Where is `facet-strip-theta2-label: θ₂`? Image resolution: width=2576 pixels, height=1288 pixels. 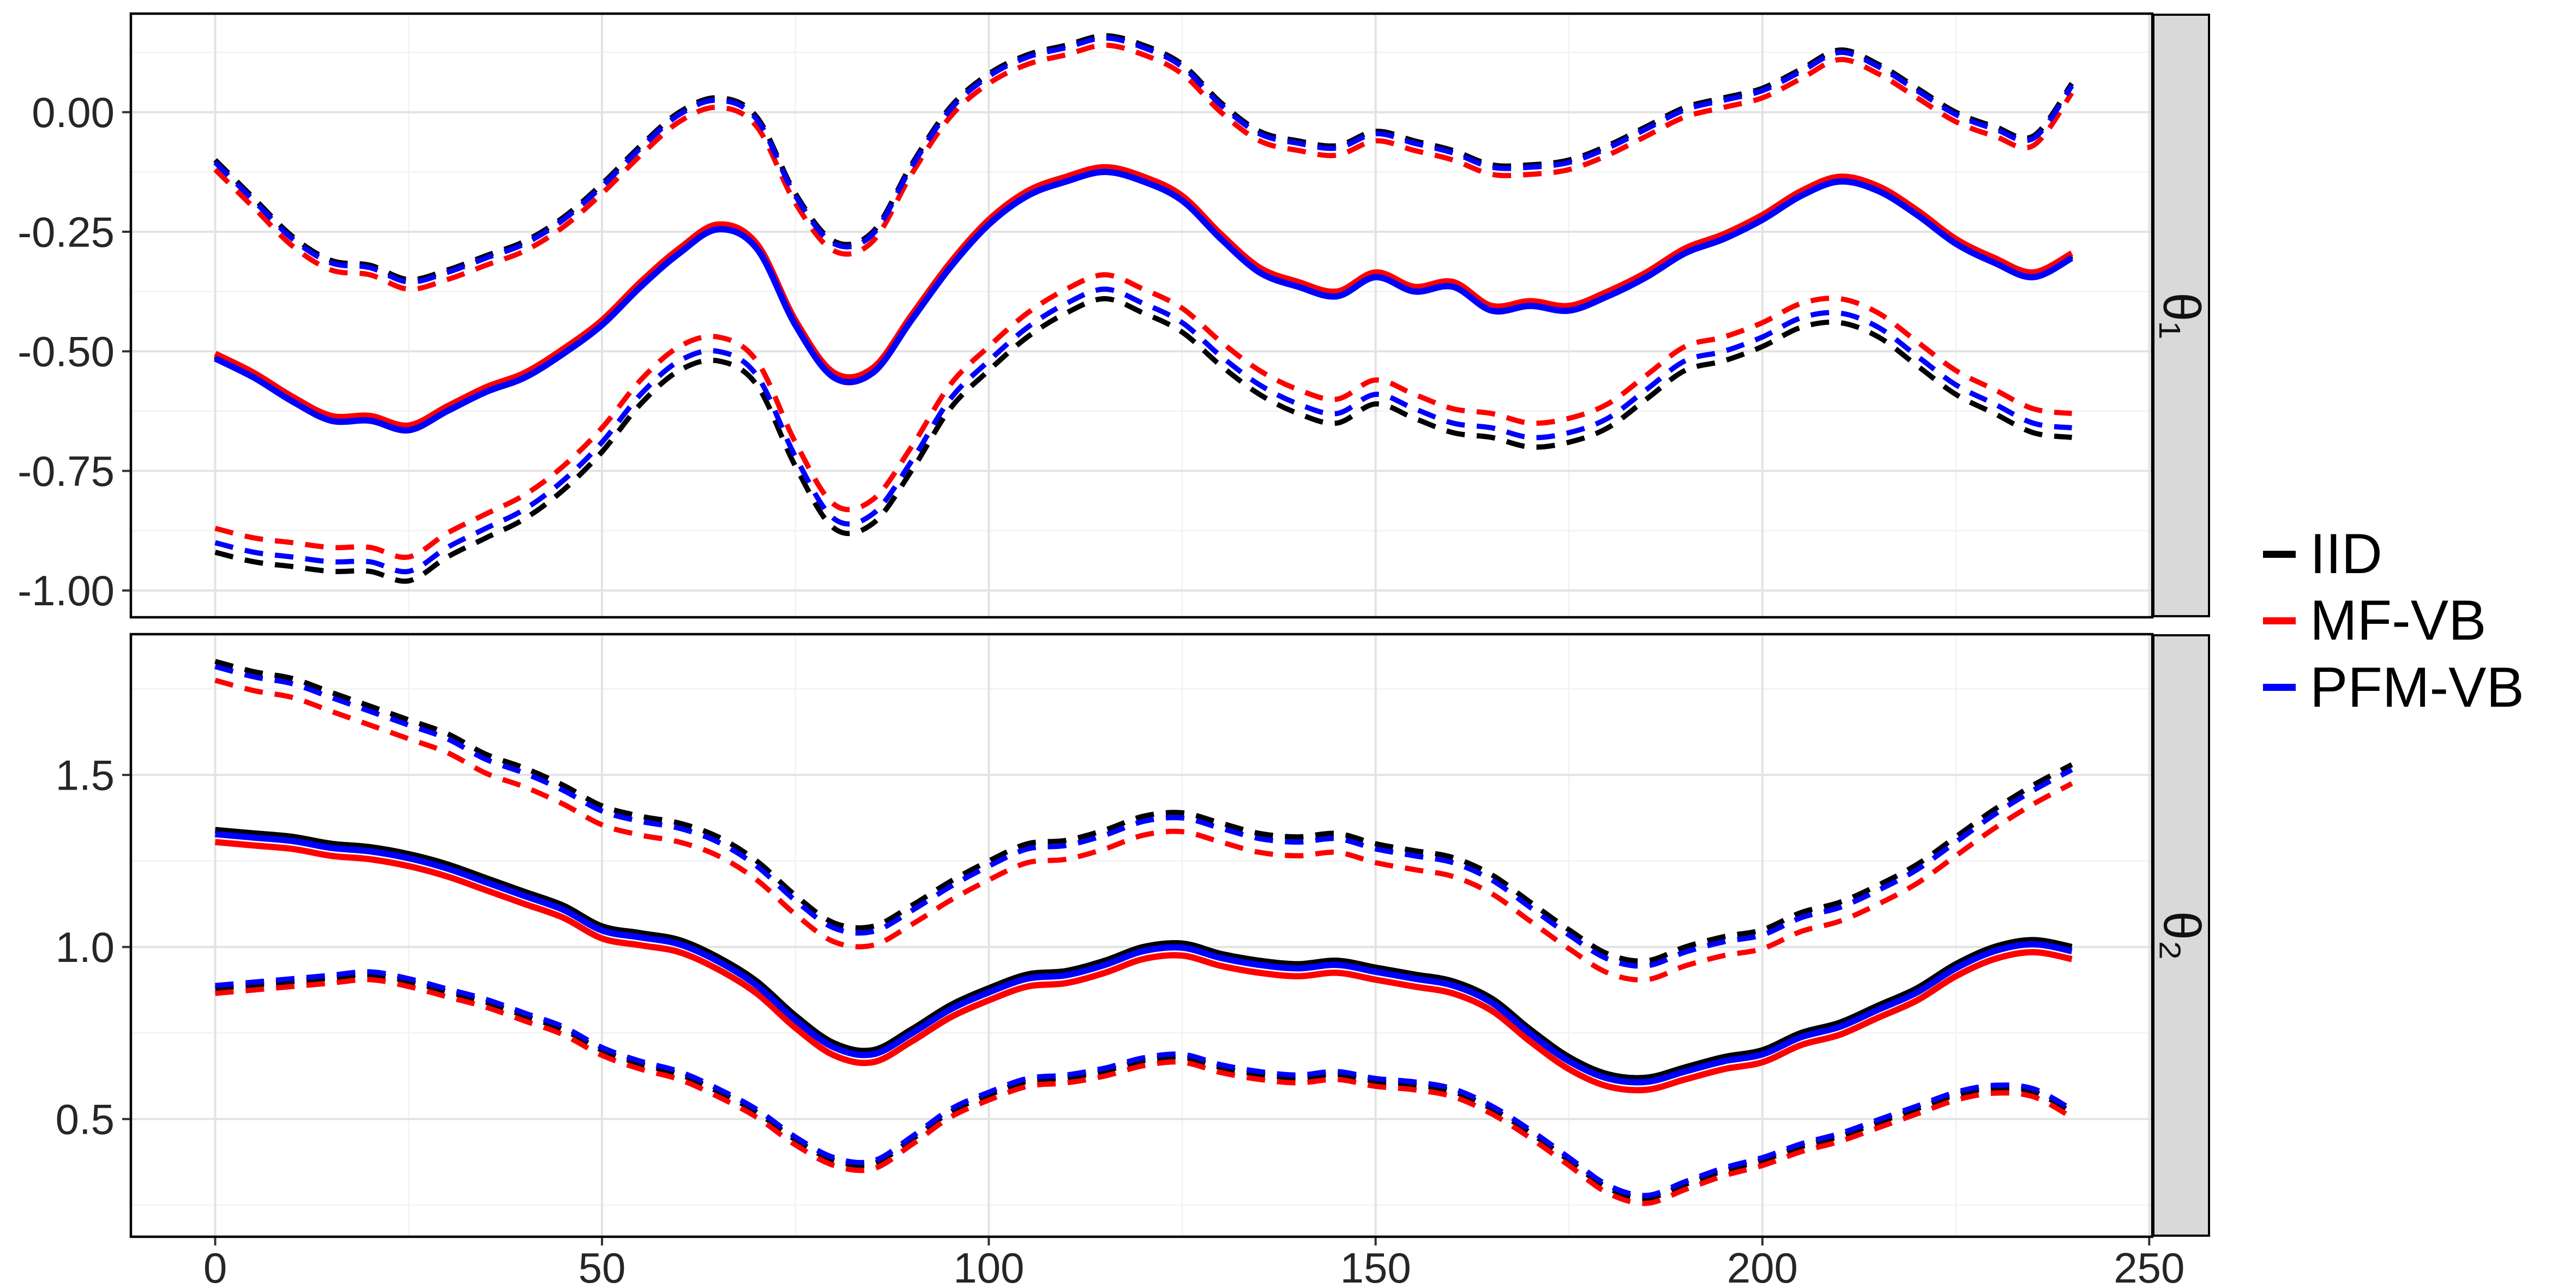
facet-strip-theta2-label: θ₂ is located at coordinates (2181, 935).